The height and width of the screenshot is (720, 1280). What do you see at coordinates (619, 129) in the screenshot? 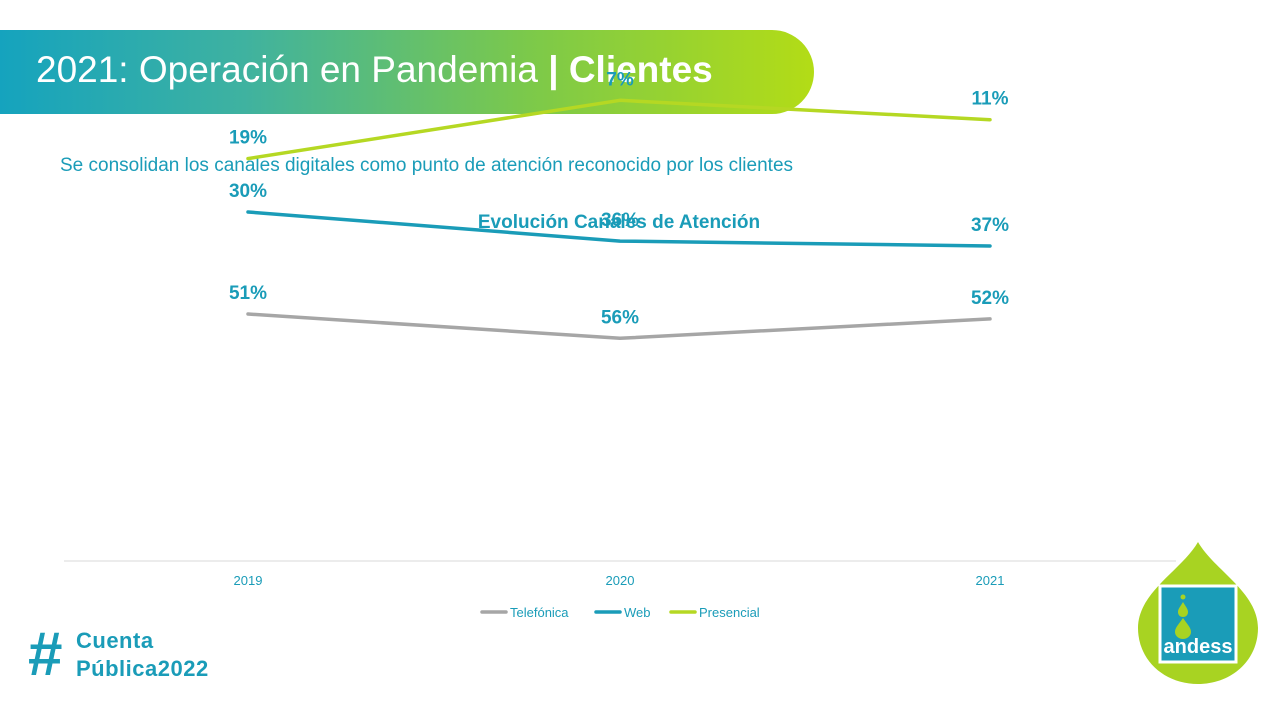
I see `series-line-presencial` at bounding box center [619, 129].